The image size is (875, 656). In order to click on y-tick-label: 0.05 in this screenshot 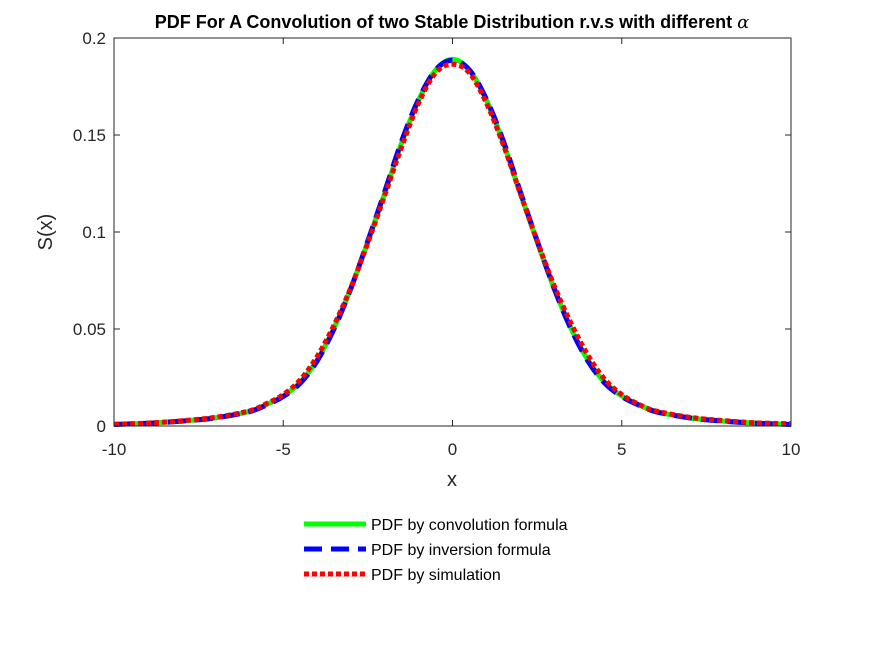, I will do `click(89, 329)`.